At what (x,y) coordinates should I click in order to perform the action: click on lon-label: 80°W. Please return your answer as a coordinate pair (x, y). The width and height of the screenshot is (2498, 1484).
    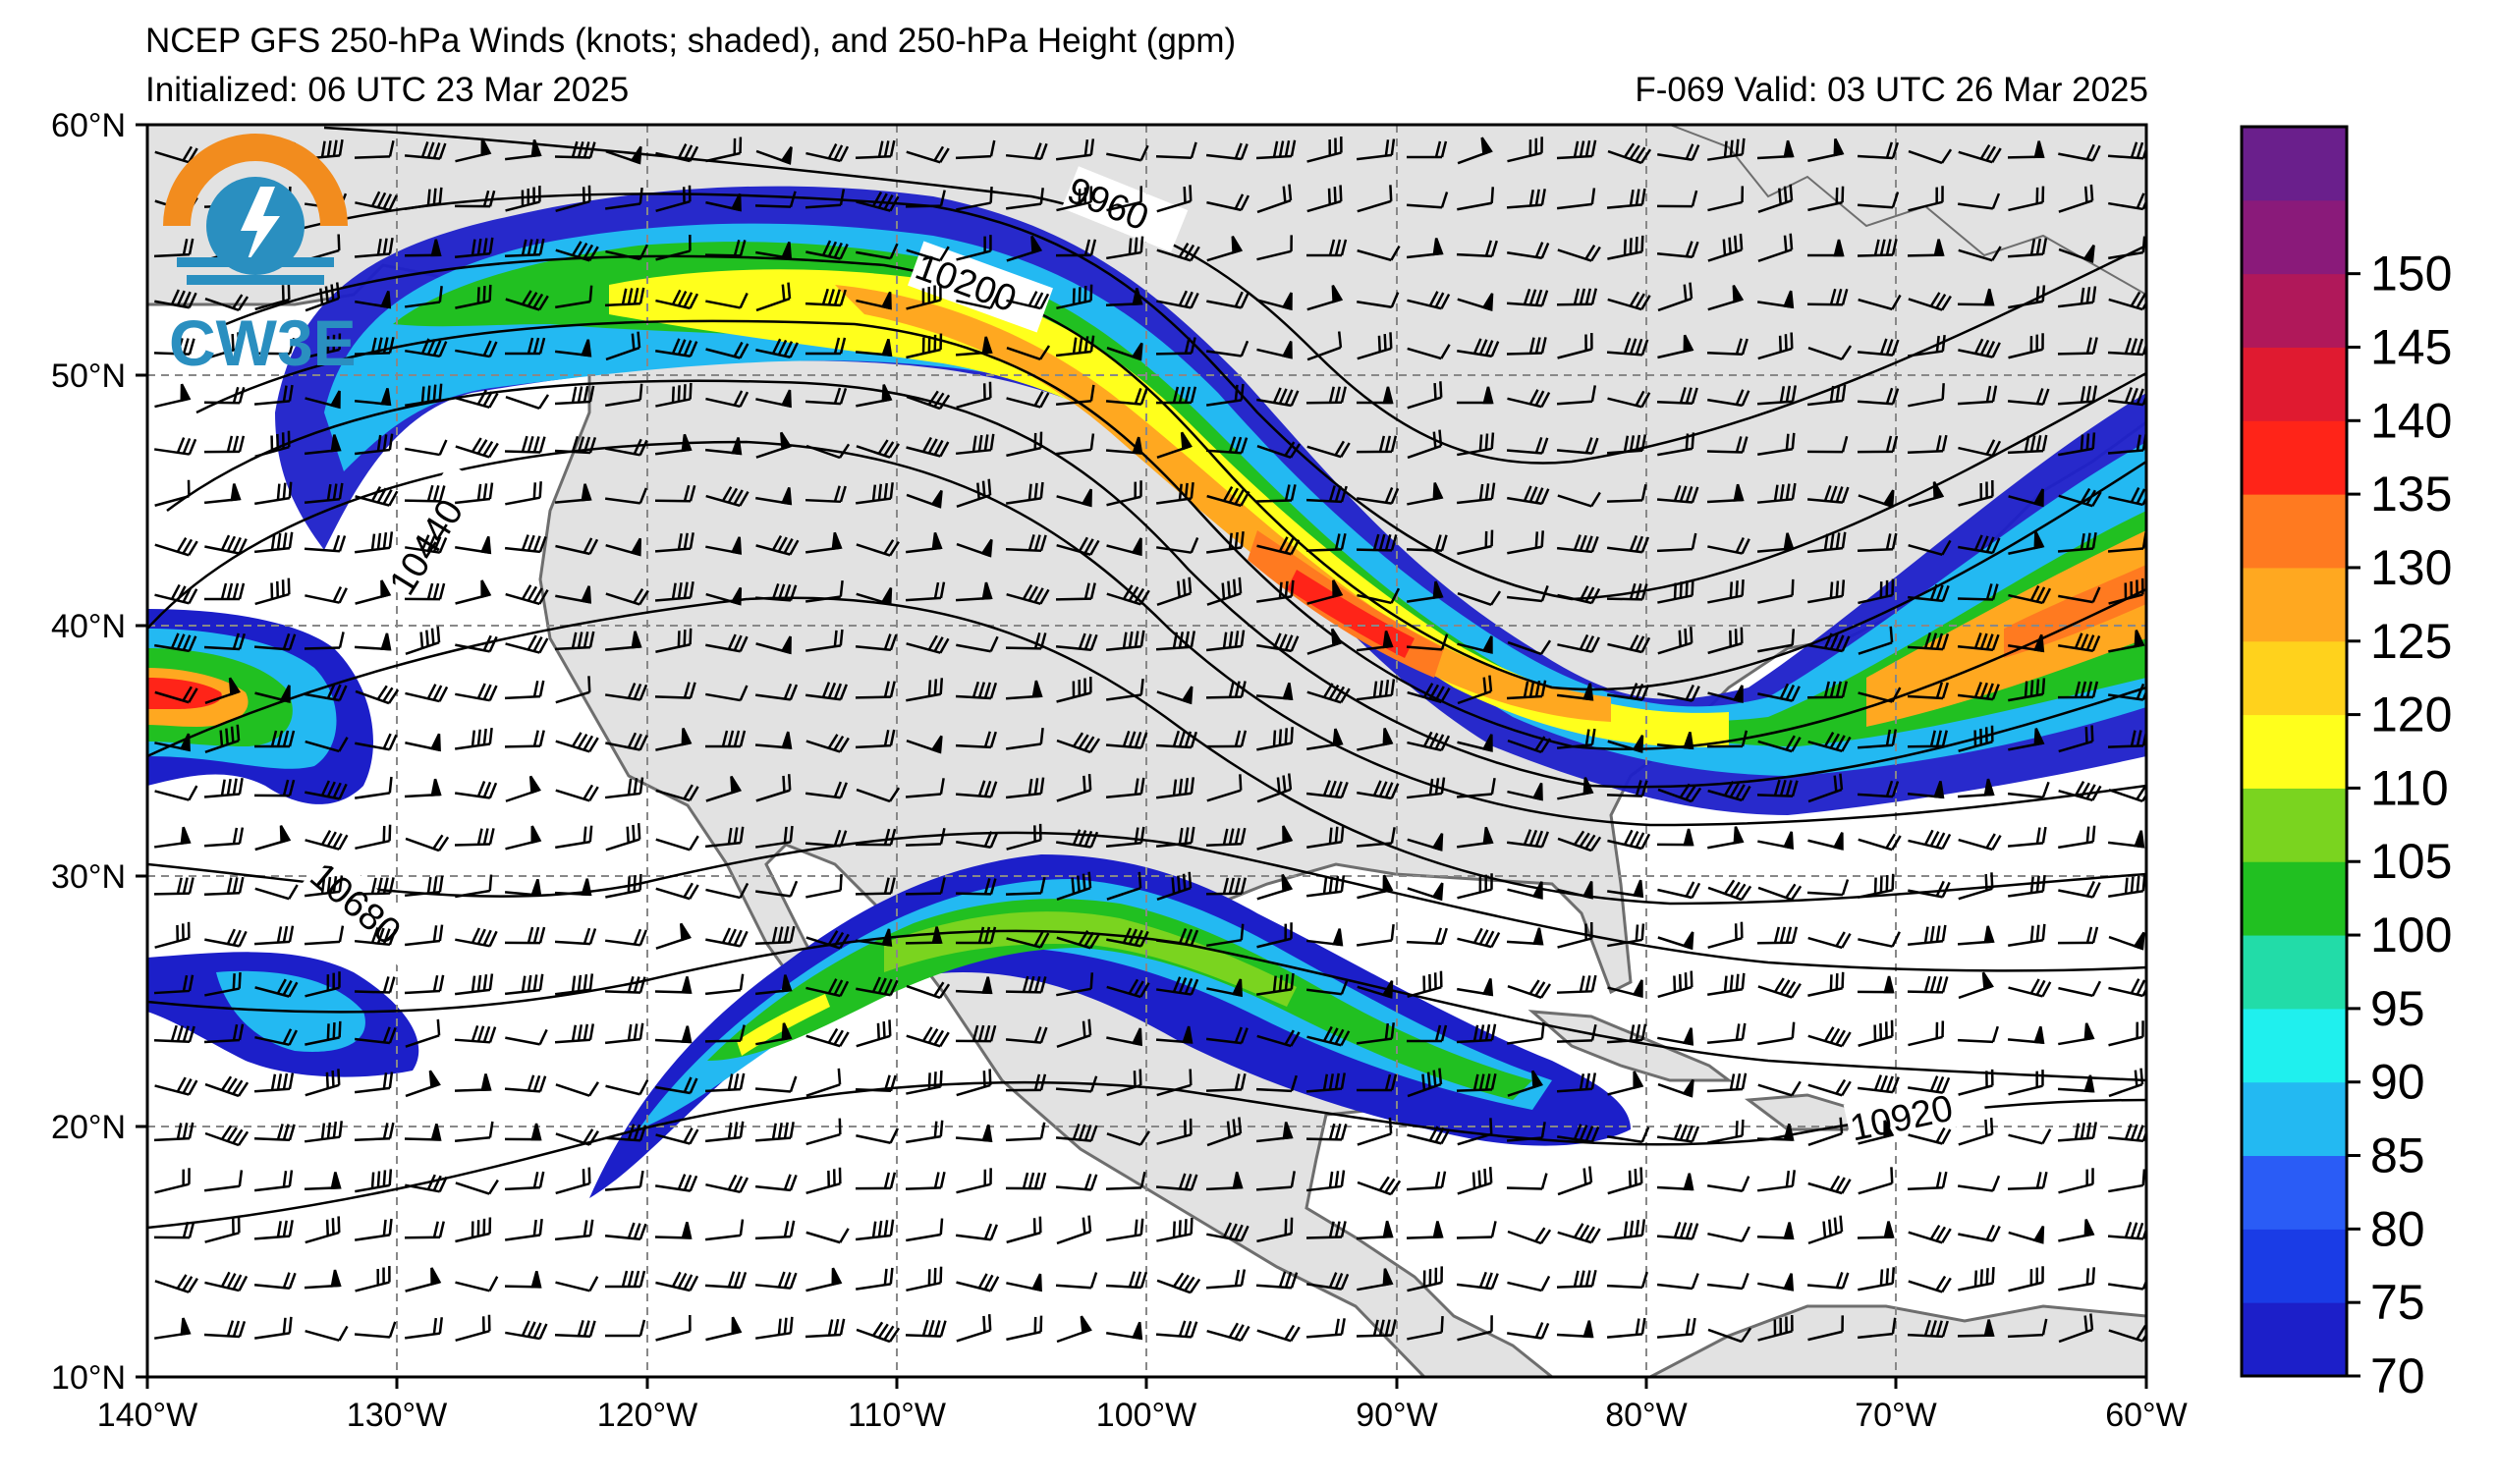
    Looking at the image, I should click on (1647, 1415).